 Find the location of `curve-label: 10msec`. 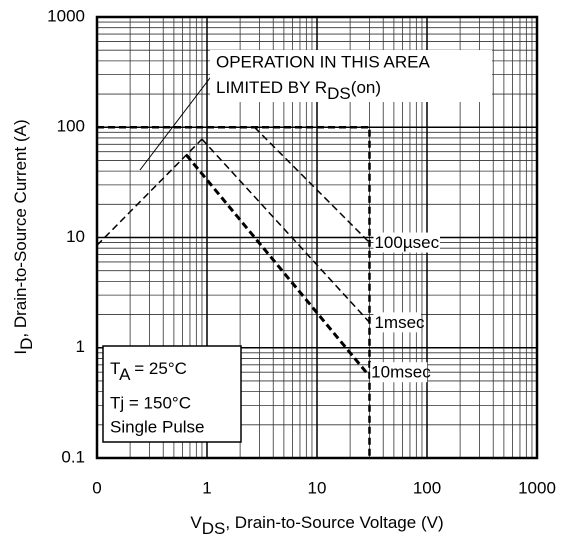

curve-label: 10msec is located at coordinates (401, 372).